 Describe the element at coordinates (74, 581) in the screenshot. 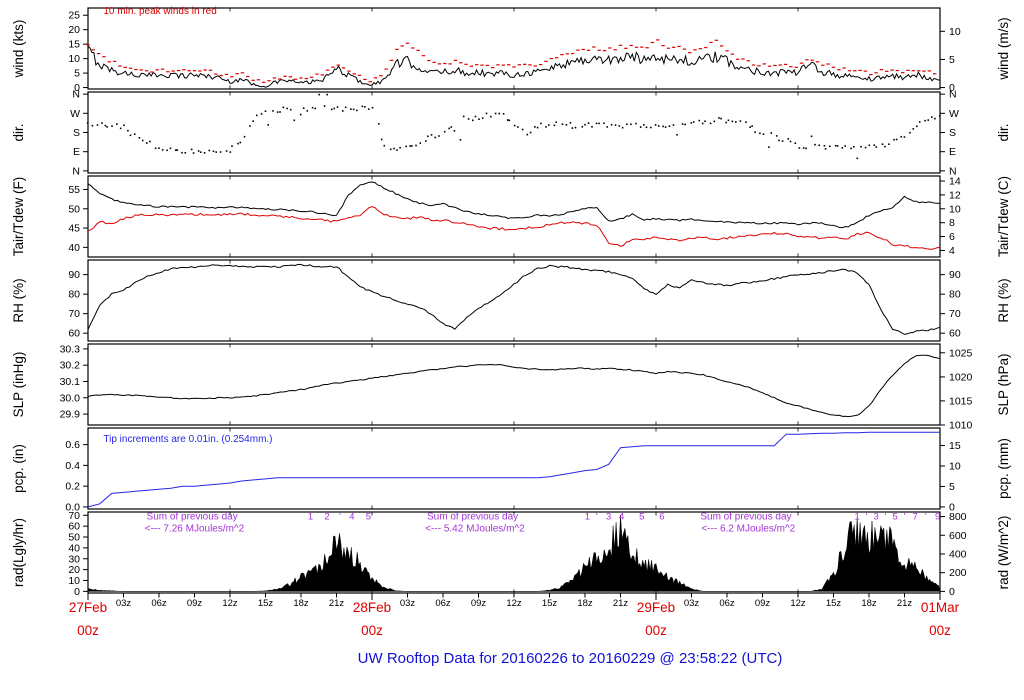

I see `tick-label-left-rad: 10` at that location.